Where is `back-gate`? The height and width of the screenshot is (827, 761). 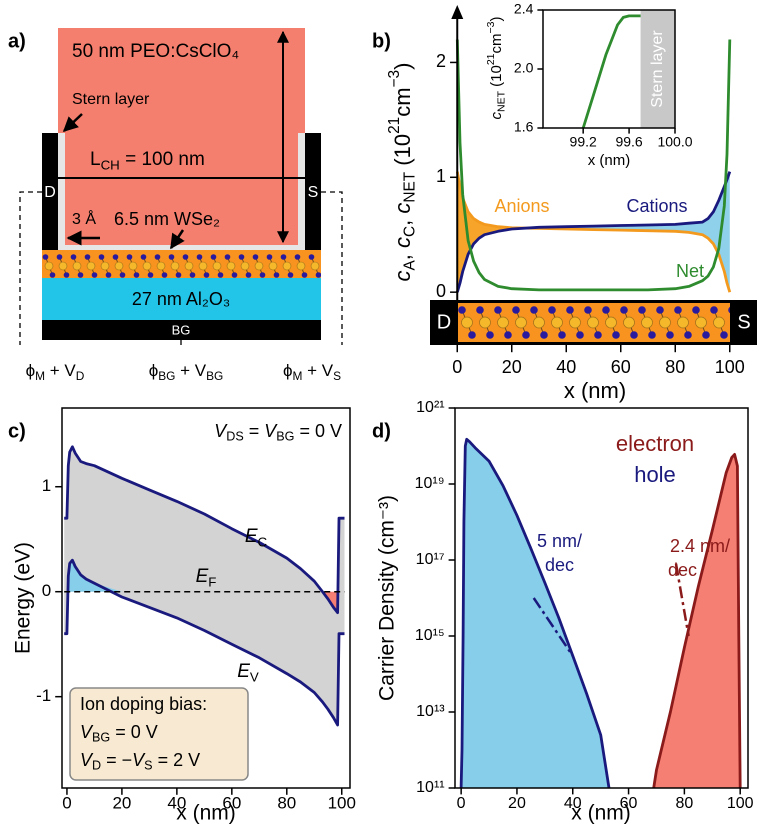
back-gate is located at coordinates (181, 330).